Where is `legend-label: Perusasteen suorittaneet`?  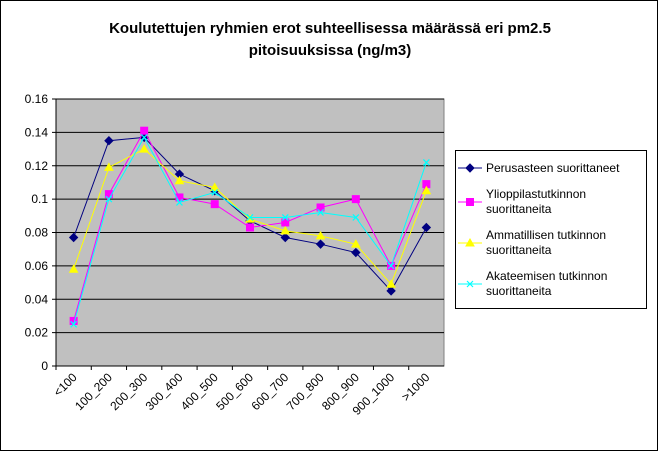 legend-label: Perusasteen suorittaneet is located at coordinates (553, 167).